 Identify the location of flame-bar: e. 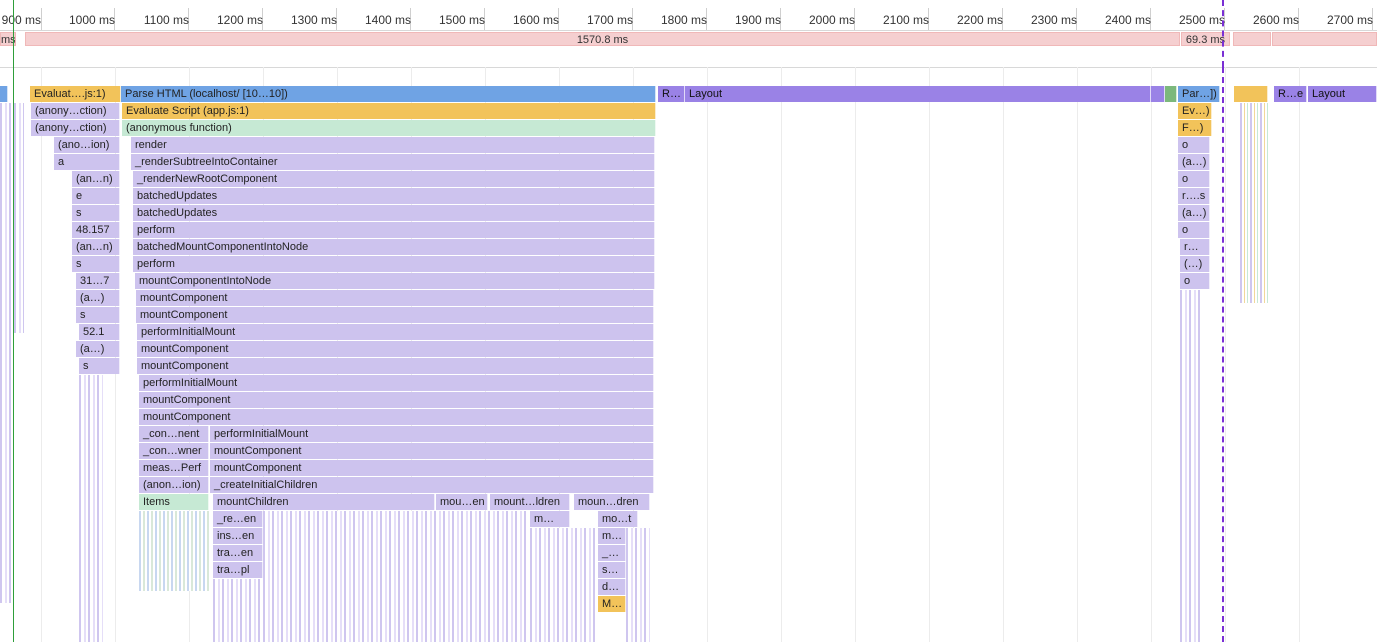
(96, 196).